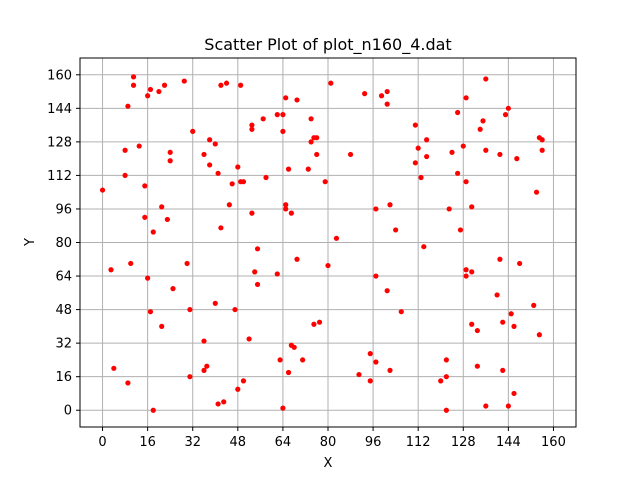 Image resolution: width=640 pixels, height=480 pixels. Describe the element at coordinates (283, 442) in the screenshot. I see `x-tick-label: 64` at that location.